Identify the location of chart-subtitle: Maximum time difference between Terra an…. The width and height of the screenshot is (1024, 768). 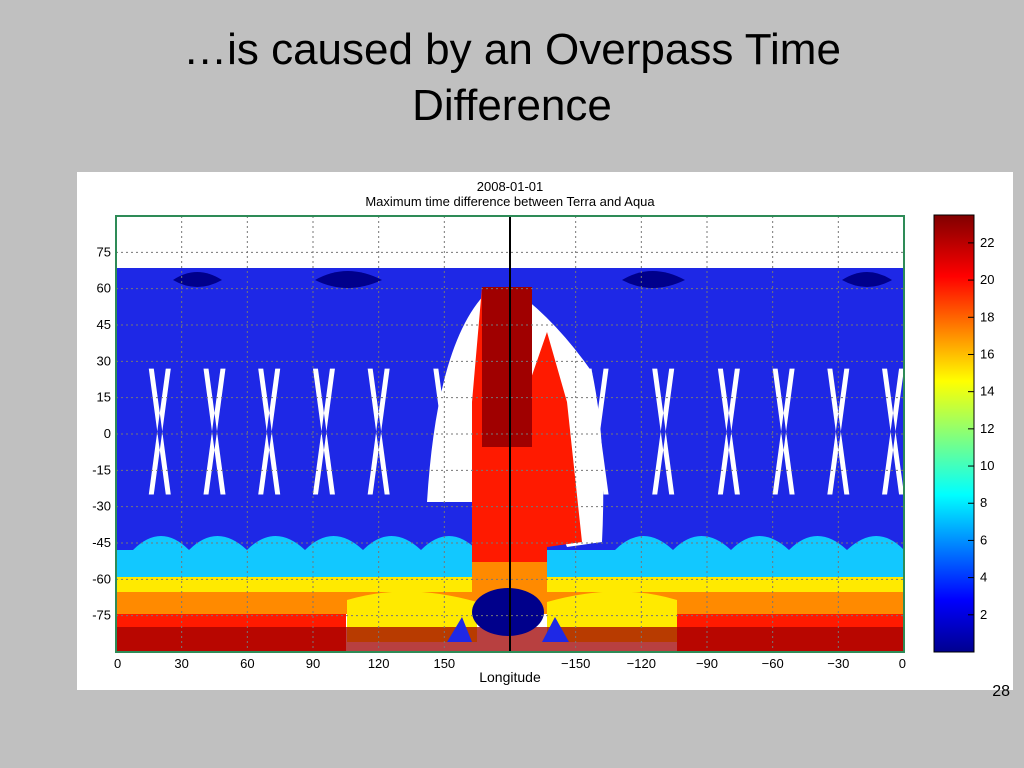
(510, 201).